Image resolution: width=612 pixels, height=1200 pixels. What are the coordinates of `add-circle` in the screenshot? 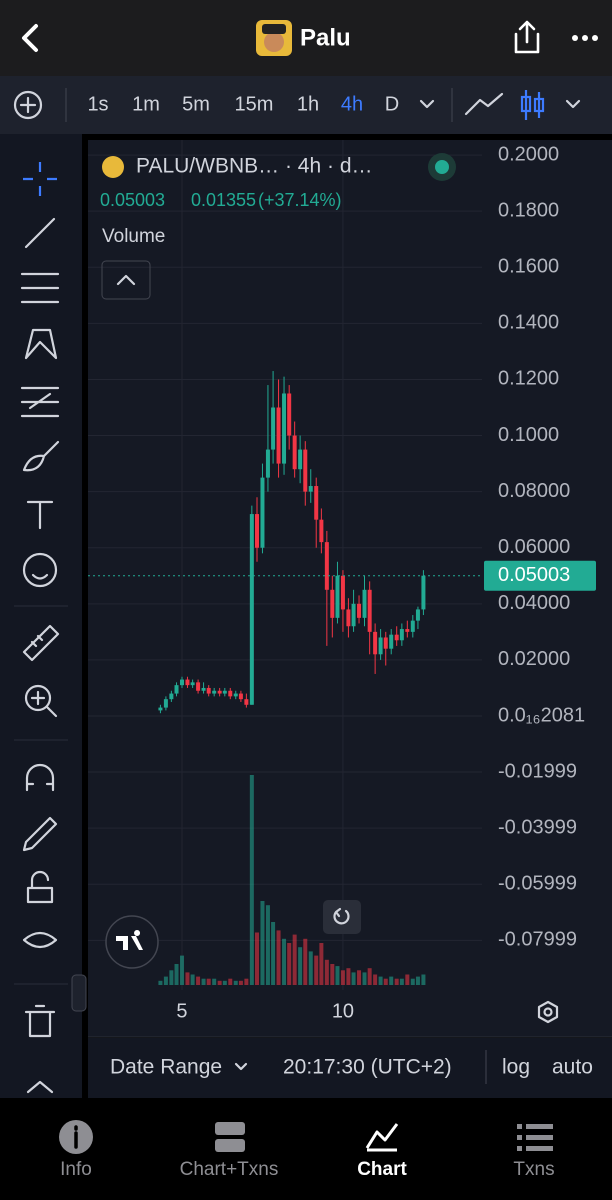 It's located at (28, 105).